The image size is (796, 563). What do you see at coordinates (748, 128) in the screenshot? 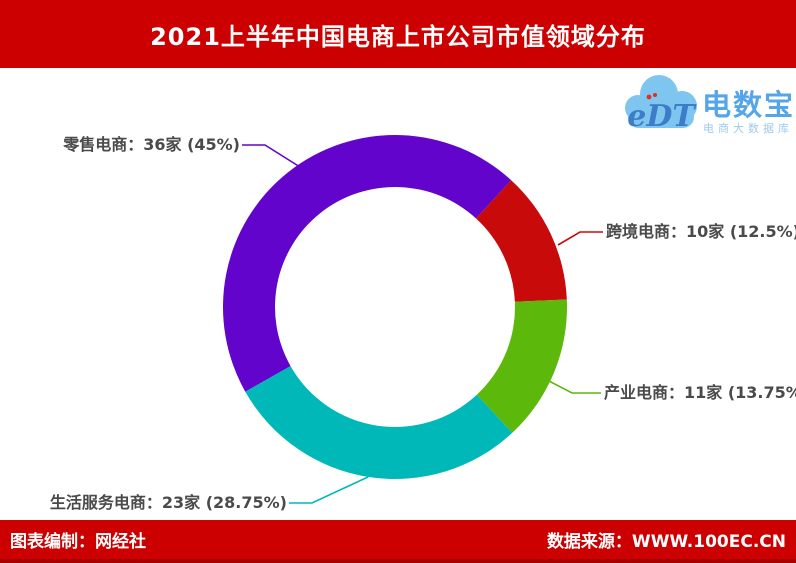
I see `logo-subtitle-text: 电商大数据库` at bounding box center [748, 128].